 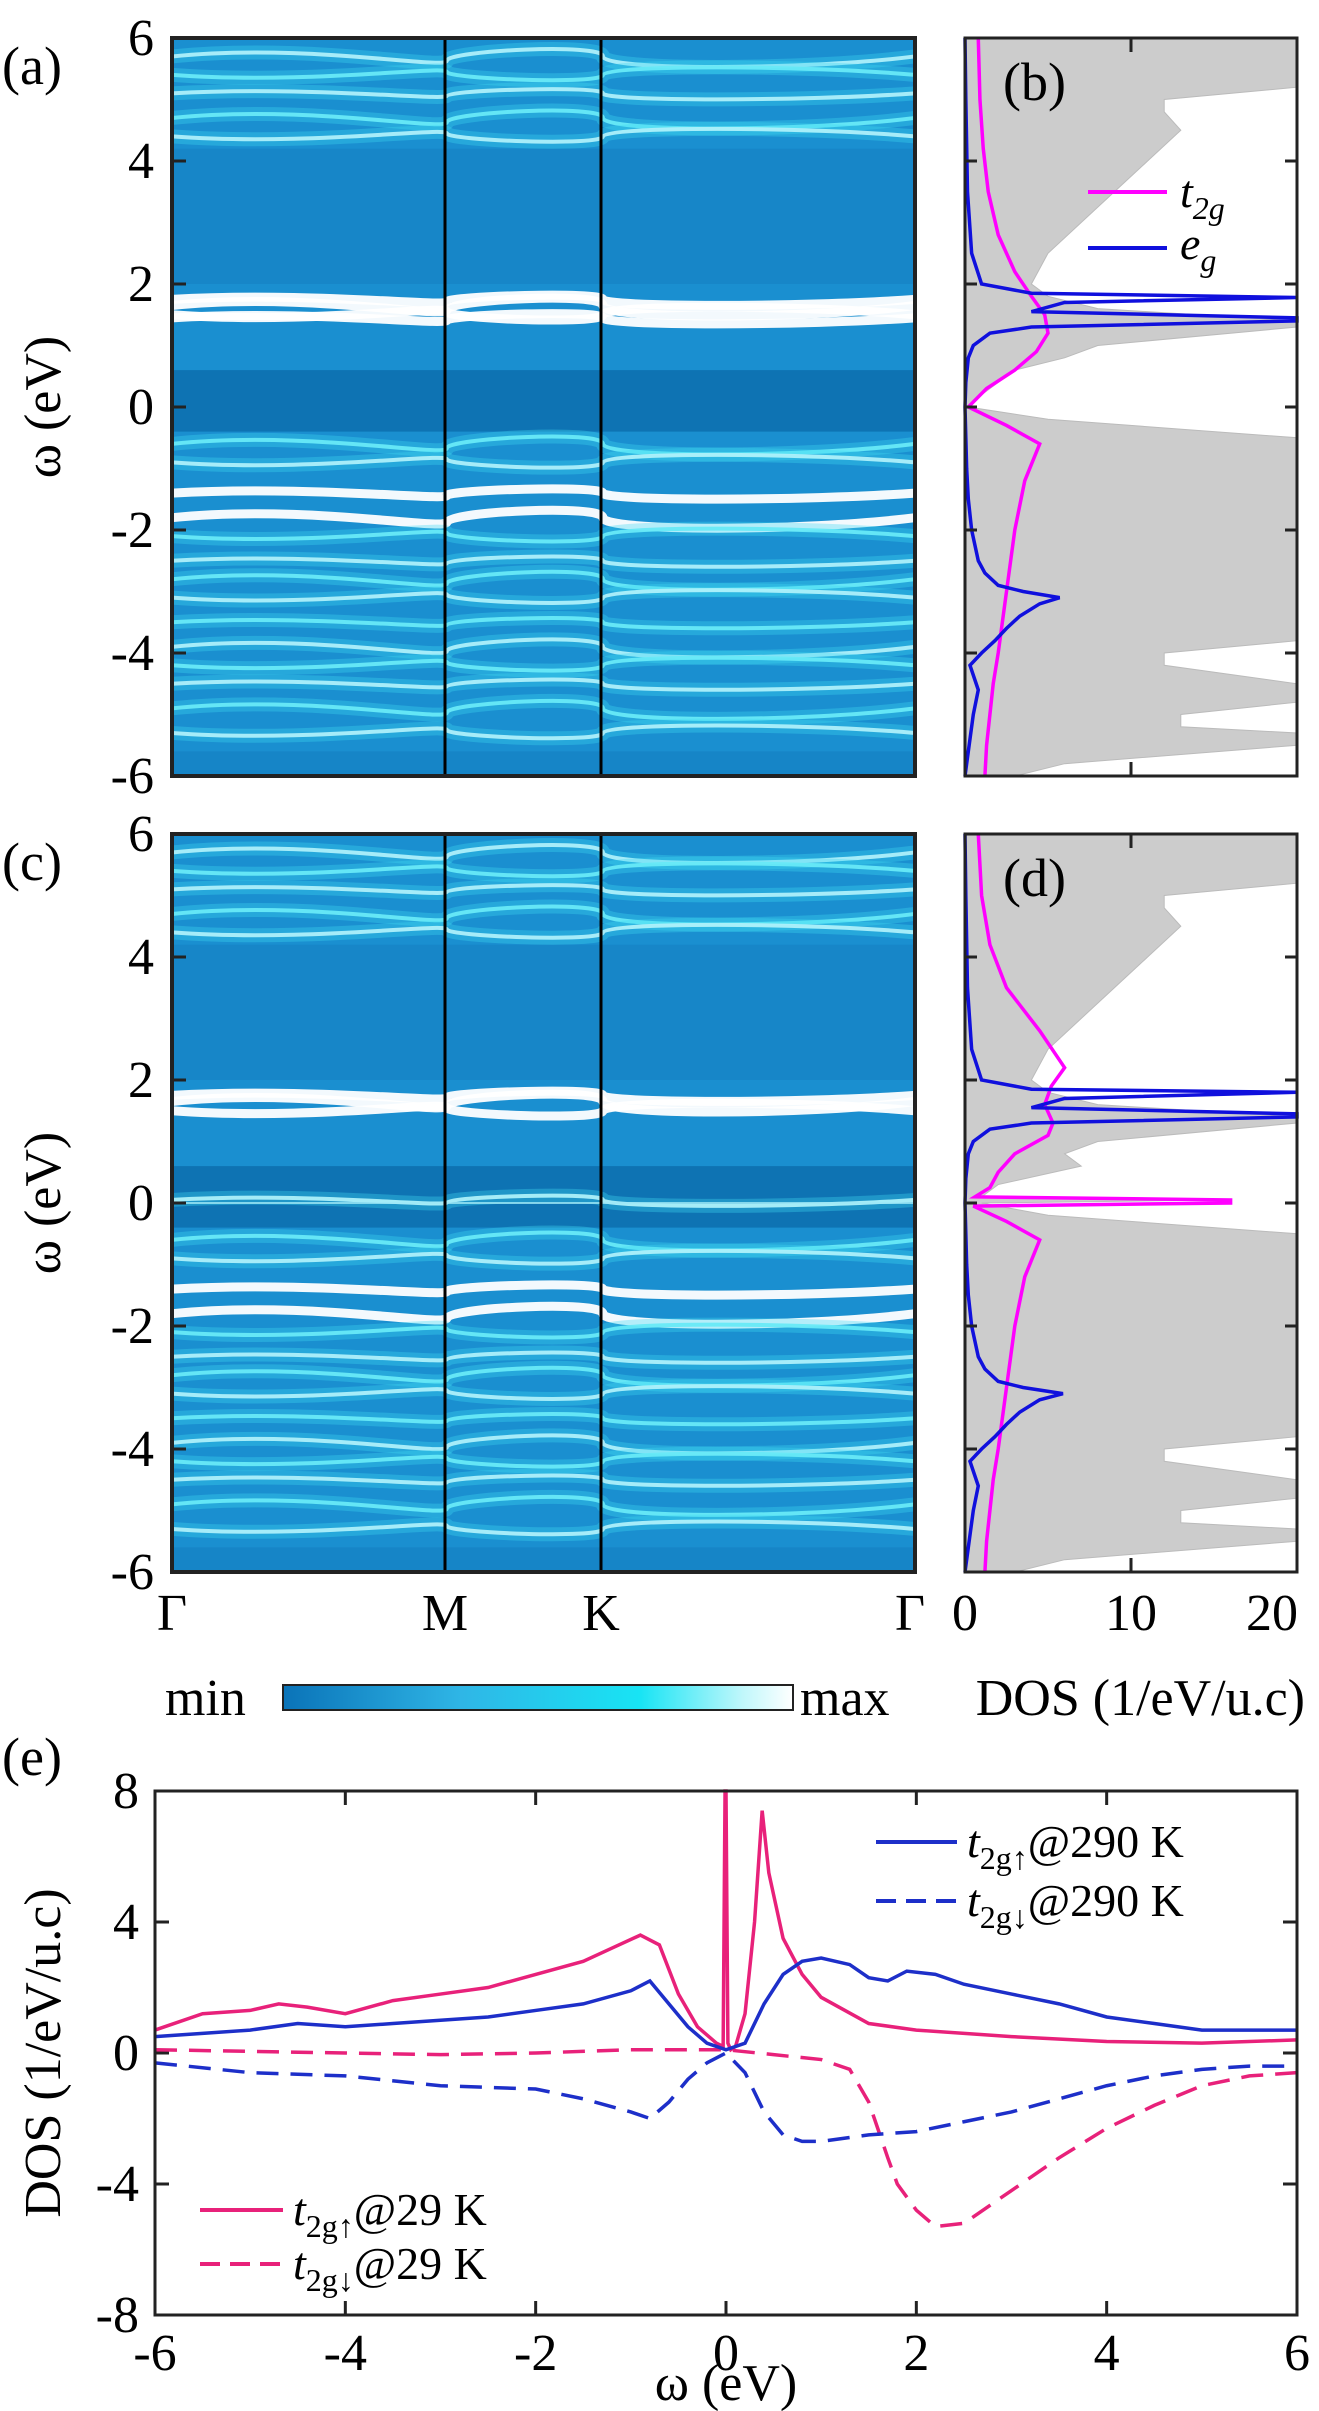 What do you see at coordinates (1034, 878) in the screenshot?
I see `panel-label-d: (d)` at bounding box center [1034, 878].